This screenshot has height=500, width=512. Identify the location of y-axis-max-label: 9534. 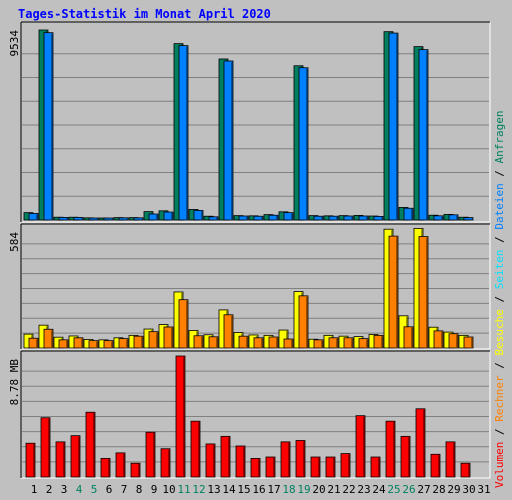
(14, 43).